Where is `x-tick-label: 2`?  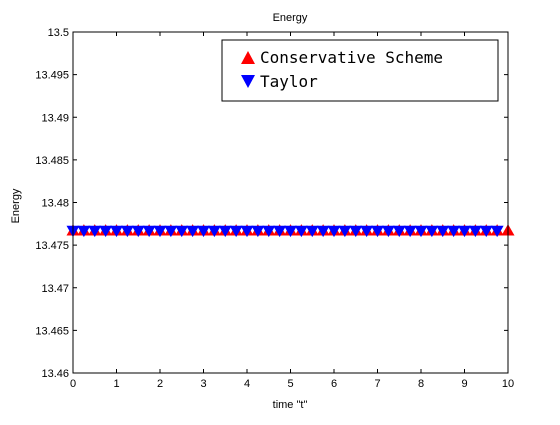 x-tick-label: 2 is located at coordinates (160, 384).